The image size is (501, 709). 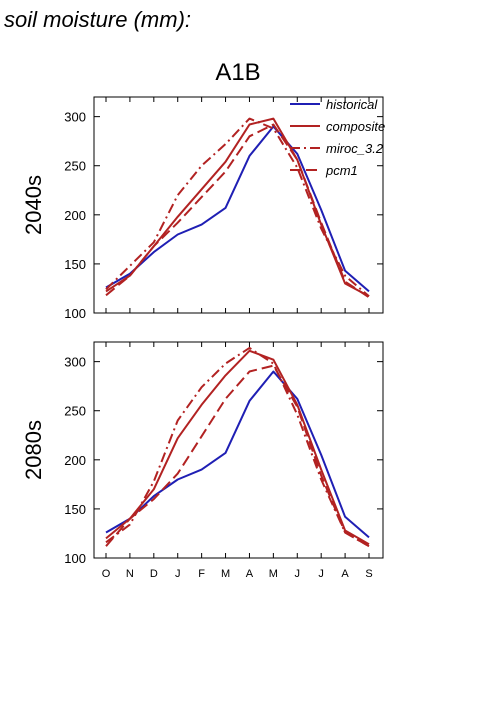 What do you see at coordinates (355, 148) in the screenshot?
I see `legend-label: miroc_3.2` at bounding box center [355, 148].